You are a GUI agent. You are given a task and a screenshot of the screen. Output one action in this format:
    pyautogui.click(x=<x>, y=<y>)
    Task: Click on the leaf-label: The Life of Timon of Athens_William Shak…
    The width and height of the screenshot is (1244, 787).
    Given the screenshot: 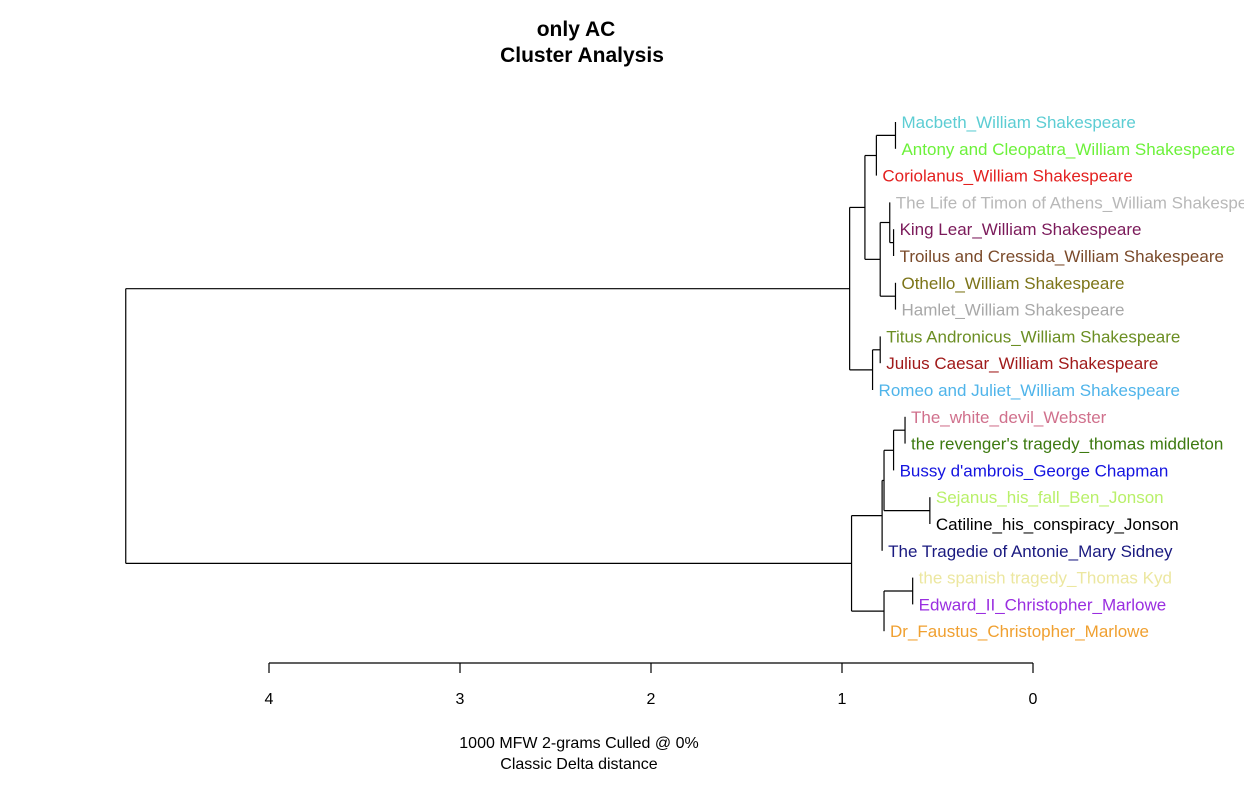 What is the action you would take?
    pyautogui.click(x=1070, y=202)
    